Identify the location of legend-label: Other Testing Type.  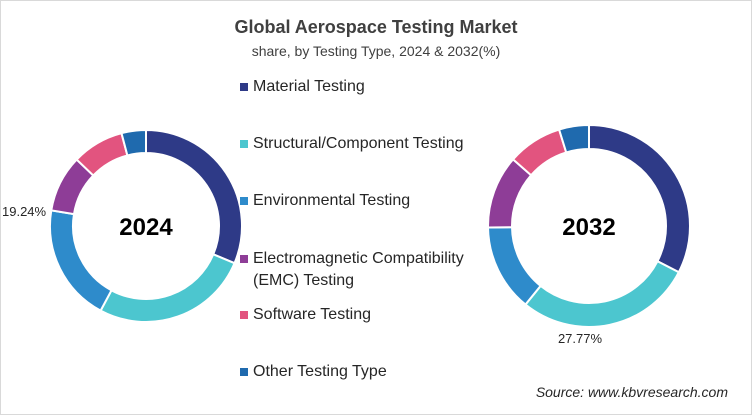
(320, 371).